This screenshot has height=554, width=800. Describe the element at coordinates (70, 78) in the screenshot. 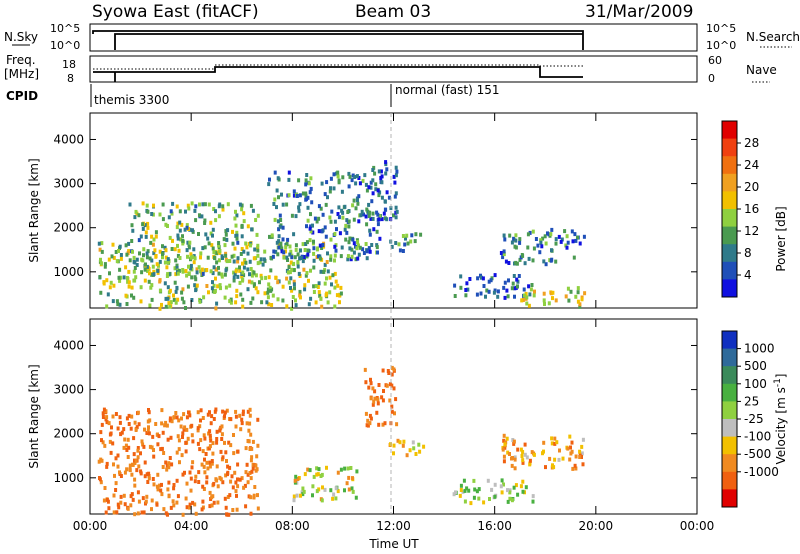

I see `freq-tick-bottom: 8` at that location.